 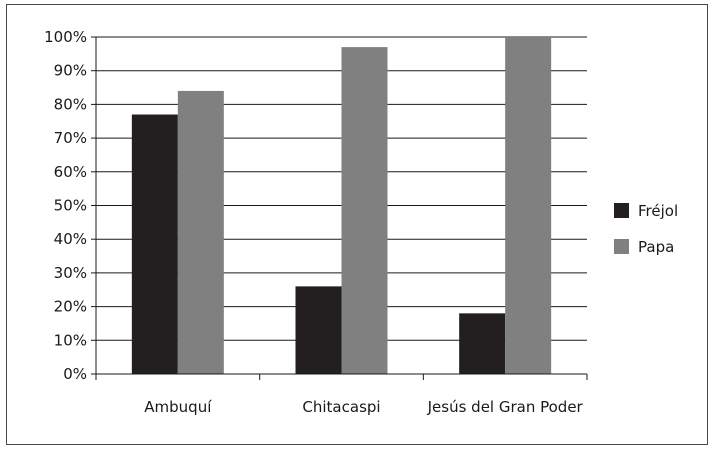 I want to click on category-labels: Ambuquí Chitacaspi Jesús del Gran Poder, so click(x=363, y=407).